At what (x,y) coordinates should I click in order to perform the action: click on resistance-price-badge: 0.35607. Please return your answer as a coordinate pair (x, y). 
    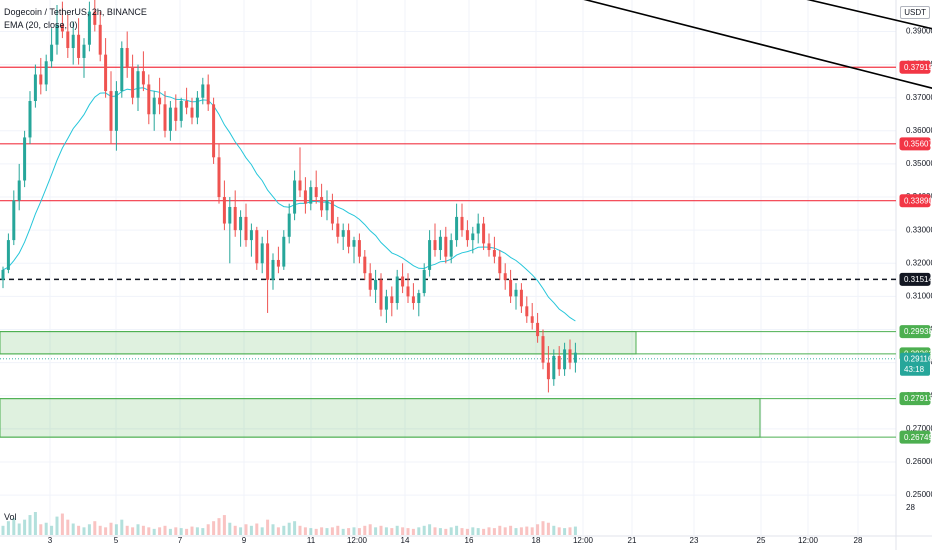
    Looking at the image, I should click on (918, 143).